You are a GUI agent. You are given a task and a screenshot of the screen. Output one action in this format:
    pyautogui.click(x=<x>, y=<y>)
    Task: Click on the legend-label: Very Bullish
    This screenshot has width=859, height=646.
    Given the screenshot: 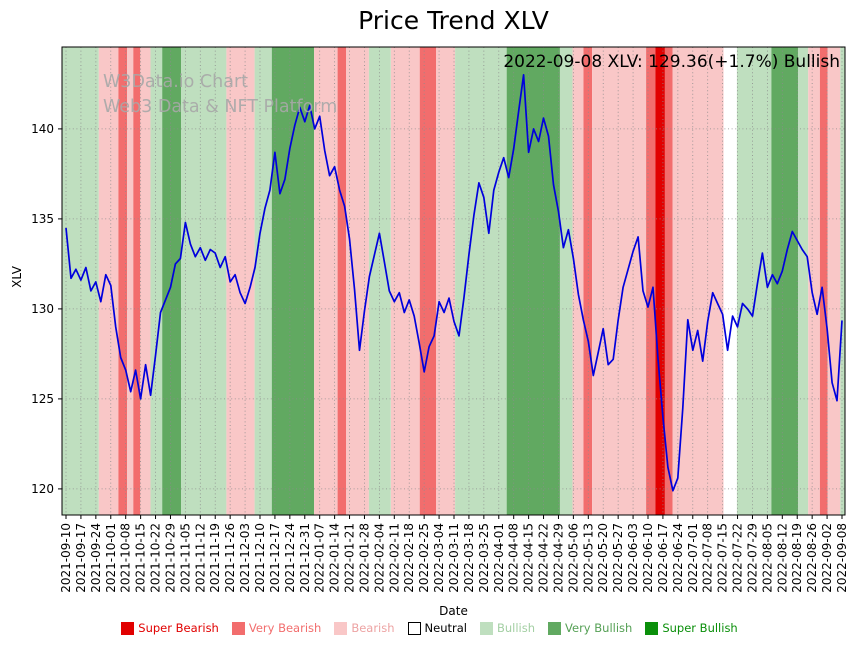 What is the action you would take?
    pyautogui.click(x=599, y=628)
    